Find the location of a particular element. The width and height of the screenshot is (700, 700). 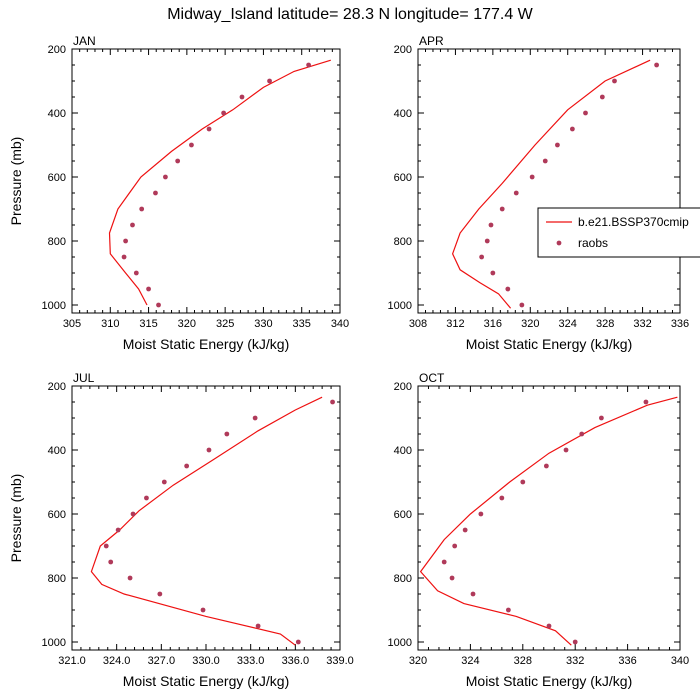

jan-x-tick-label: 335 is located at coordinates (302, 324).